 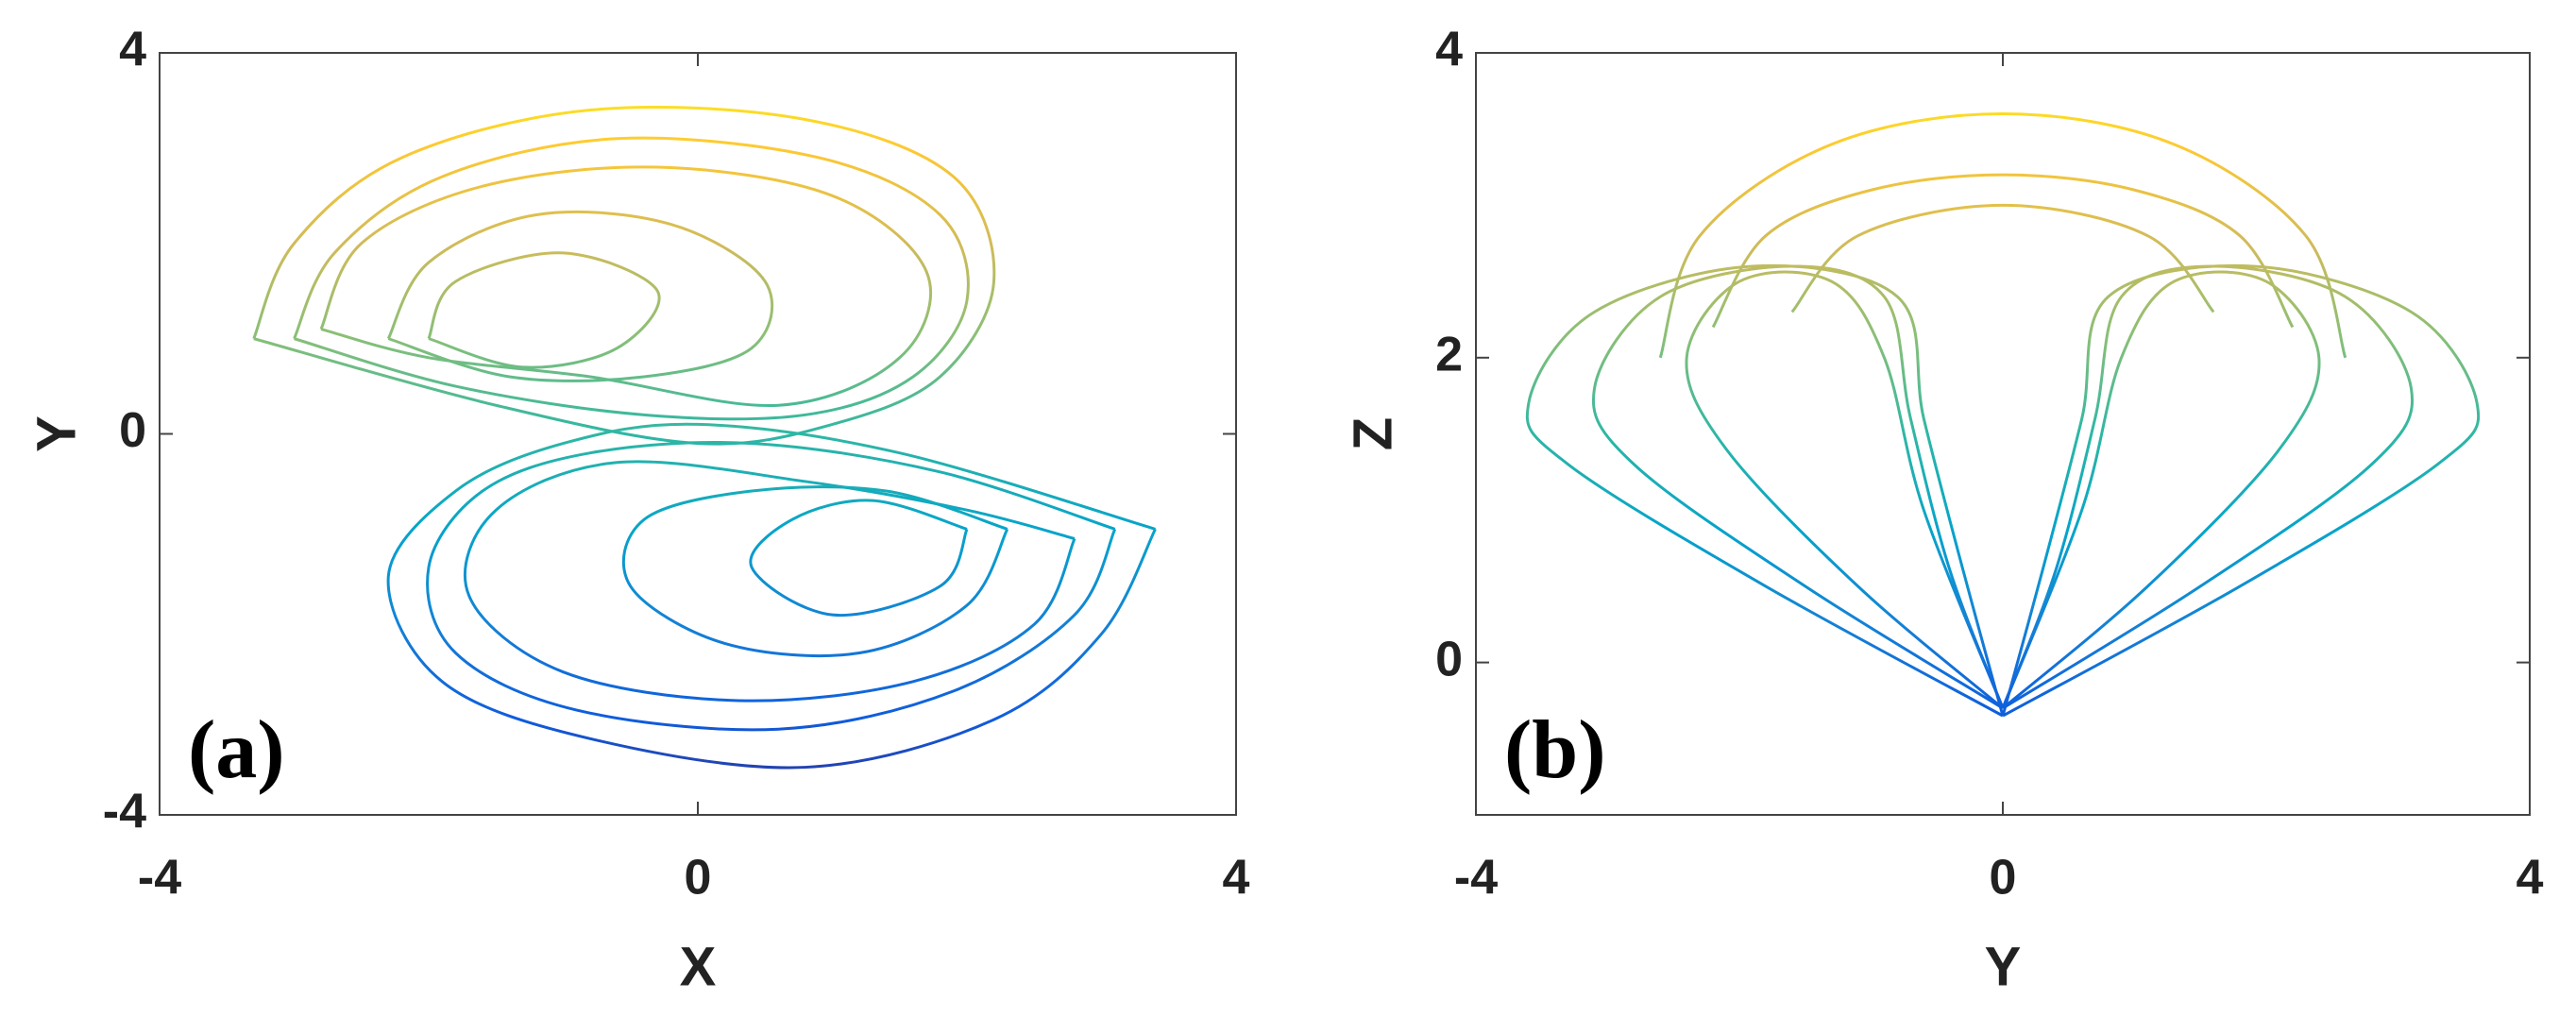 I want to click on x-axis-label: X, so click(x=698, y=966).